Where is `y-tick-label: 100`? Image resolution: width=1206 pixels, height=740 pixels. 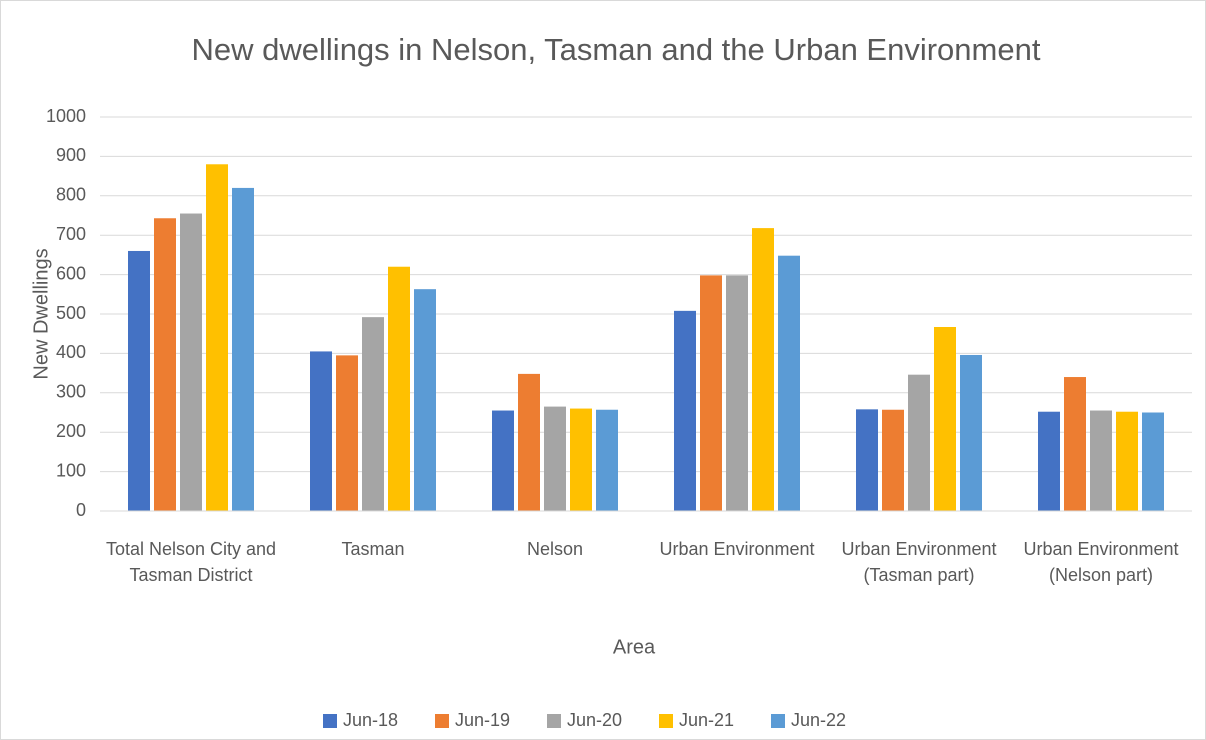
y-tick-label: 100 is located at coordinates (71, 470).